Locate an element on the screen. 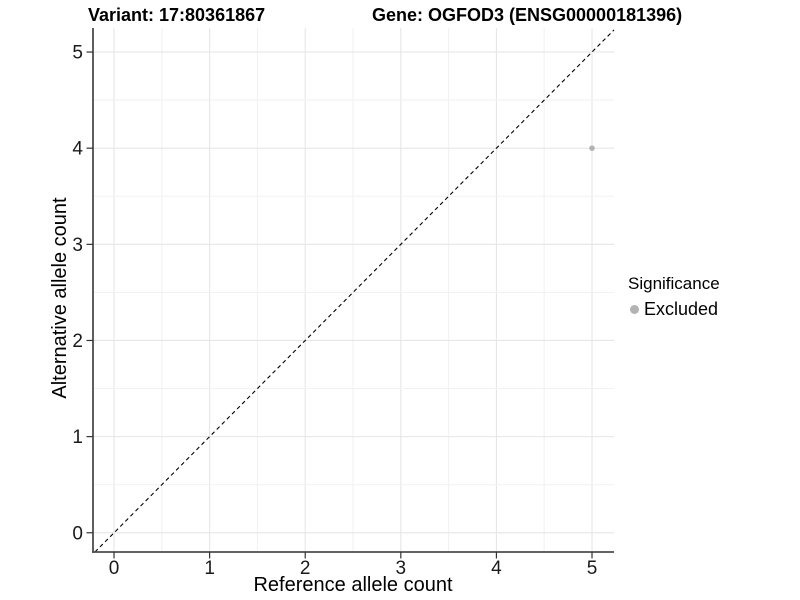  y-tick-label: 0 is located at coordinates (77, 533).